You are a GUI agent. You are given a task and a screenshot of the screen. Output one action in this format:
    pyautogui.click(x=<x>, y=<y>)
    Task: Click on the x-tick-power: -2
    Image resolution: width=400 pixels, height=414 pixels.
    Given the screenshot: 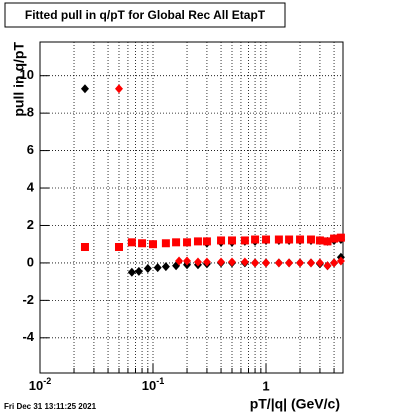 What is the action you would take?
    pyautogui.click(x=47, y=381)
    